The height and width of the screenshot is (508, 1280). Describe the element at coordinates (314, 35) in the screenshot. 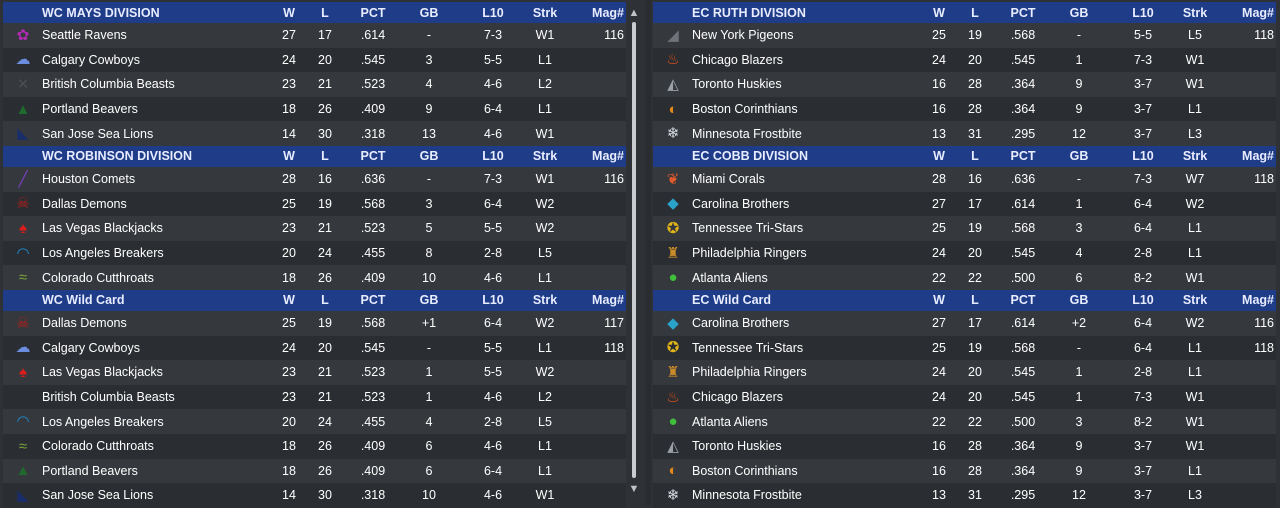

I see `standings-row: ✿ Seattle Ravens 27 17 .614 - 7-3 W1 116` at that location.